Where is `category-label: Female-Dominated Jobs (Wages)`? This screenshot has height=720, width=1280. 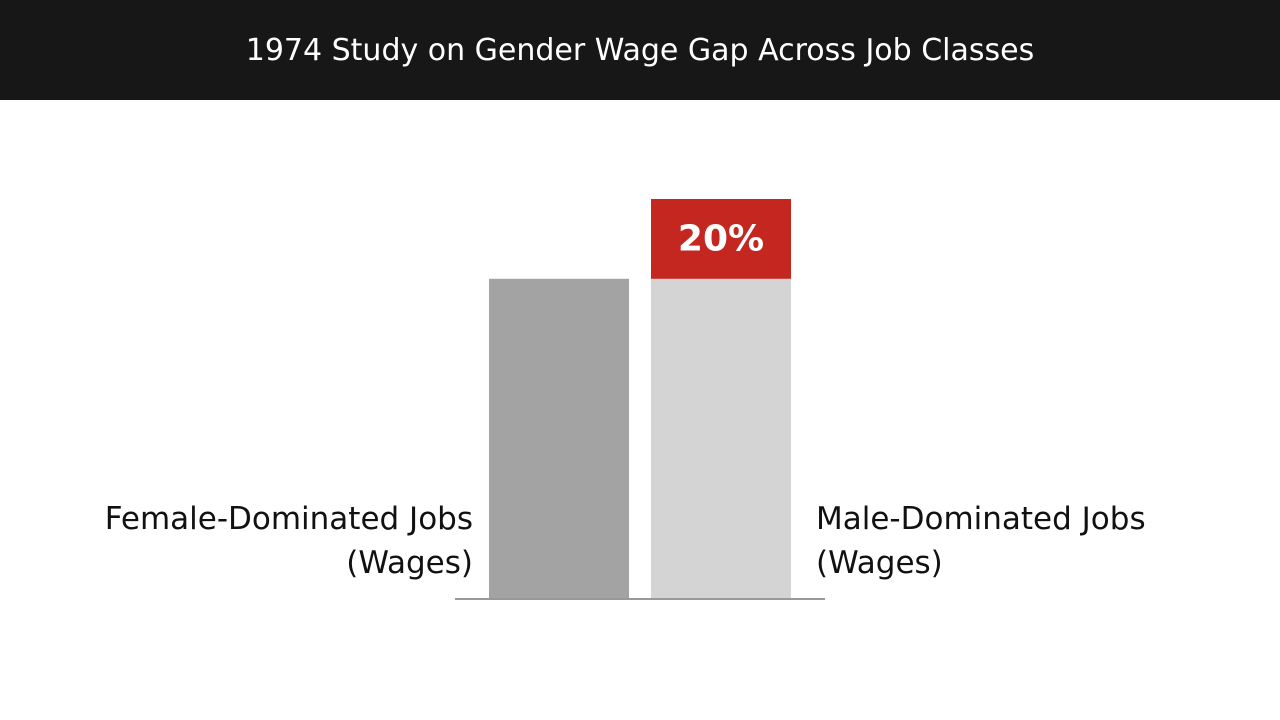
category-label: Female-Dominated Jobs (Wages) is located at coordinates (288, 541).